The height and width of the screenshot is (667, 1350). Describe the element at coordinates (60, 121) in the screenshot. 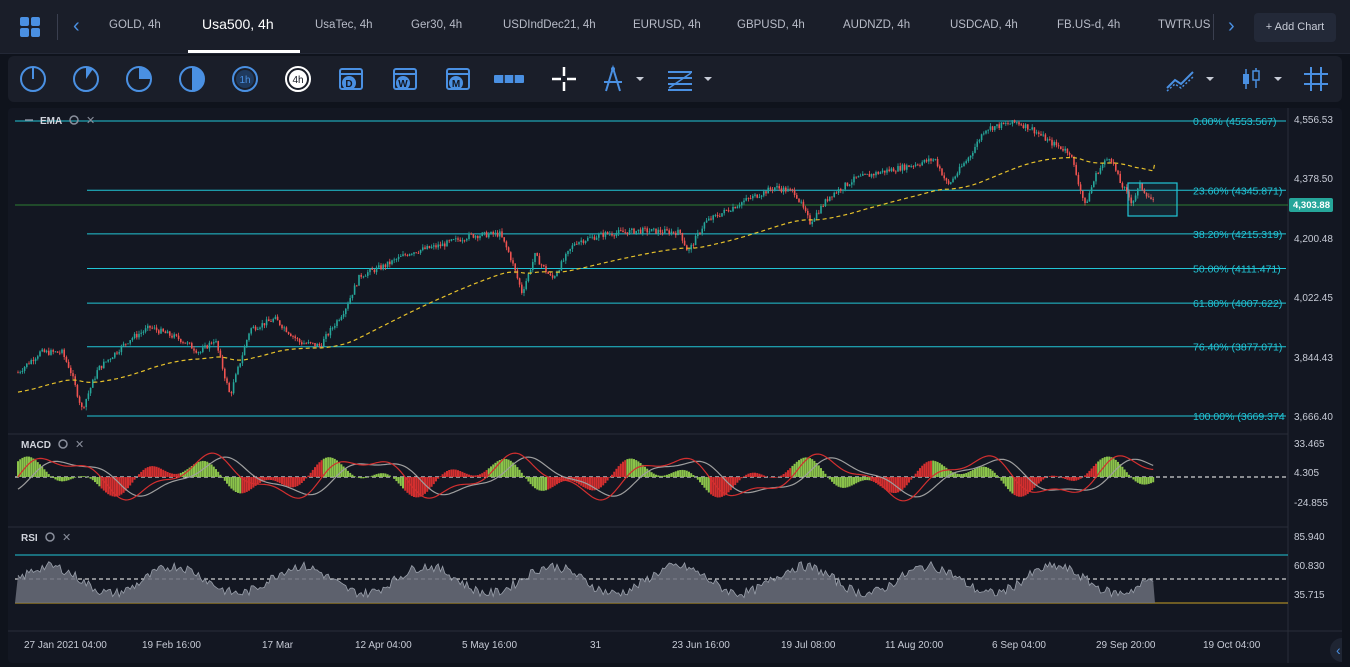

I see `ema-legend: EMA ✕` at that location.